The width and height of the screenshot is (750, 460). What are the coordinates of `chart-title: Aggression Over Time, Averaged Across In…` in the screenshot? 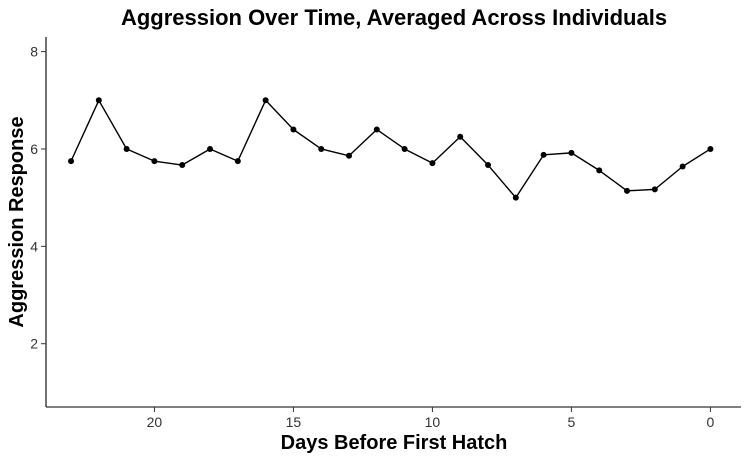 It's located at (394, 17).